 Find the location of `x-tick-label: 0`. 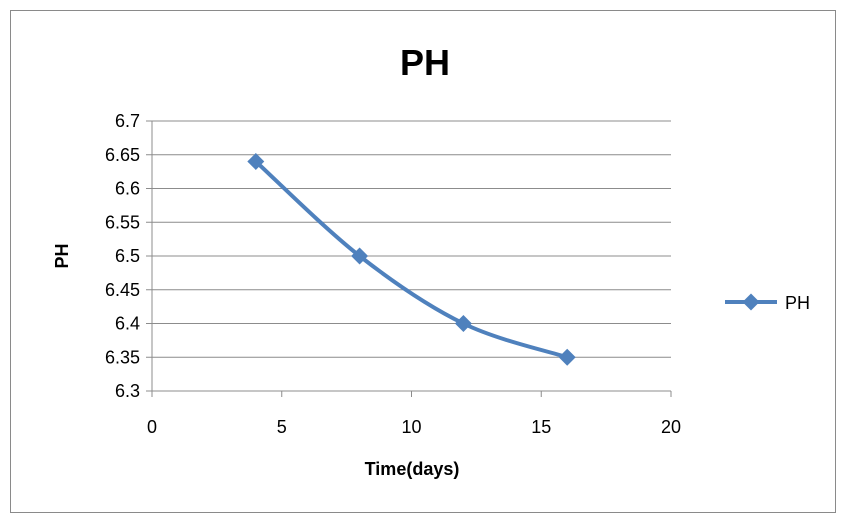

x-tick-label: 0 is located at coordinates (152, 427).